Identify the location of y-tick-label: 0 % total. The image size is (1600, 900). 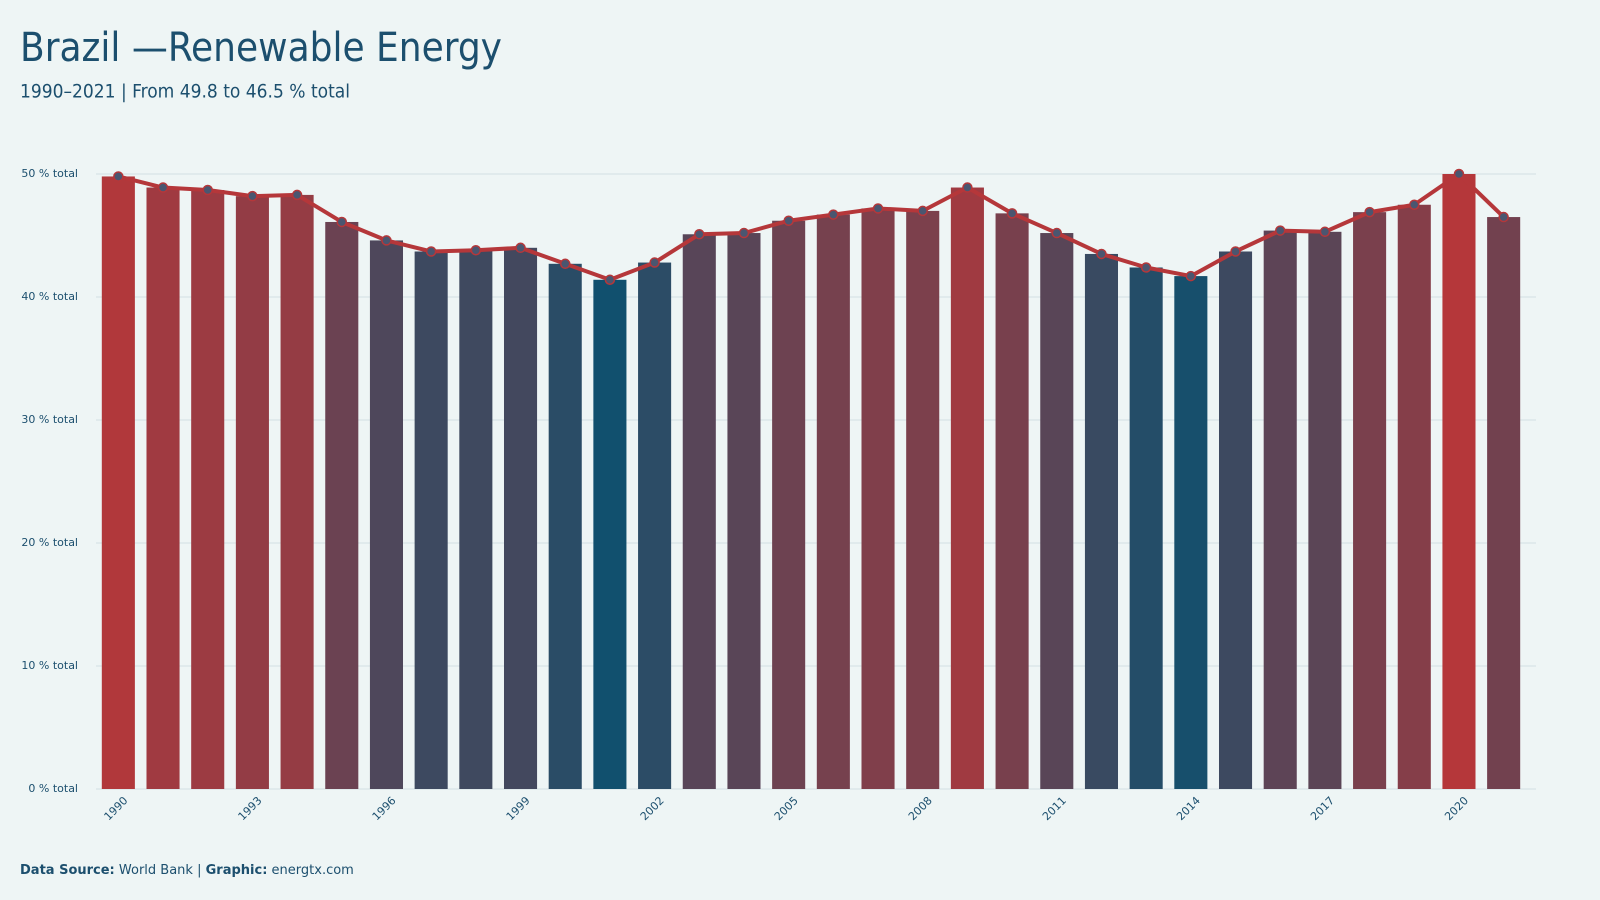
(53, 788).